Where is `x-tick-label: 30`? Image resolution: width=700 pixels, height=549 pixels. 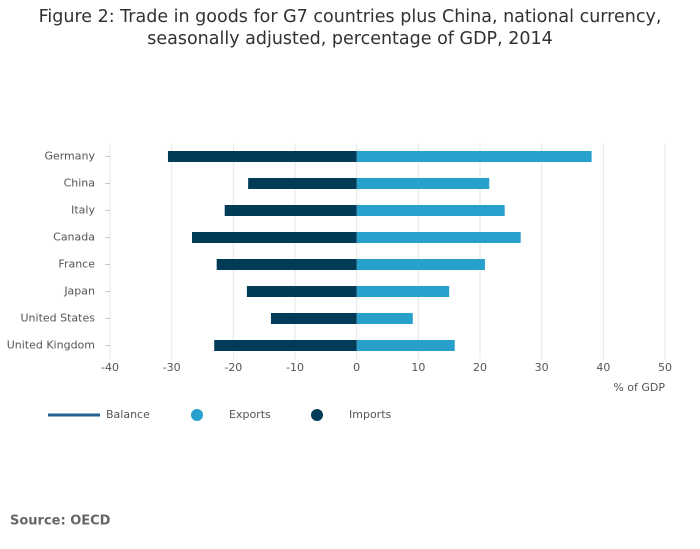
x-tick-label: 30 is located at coordinates (542, 367).